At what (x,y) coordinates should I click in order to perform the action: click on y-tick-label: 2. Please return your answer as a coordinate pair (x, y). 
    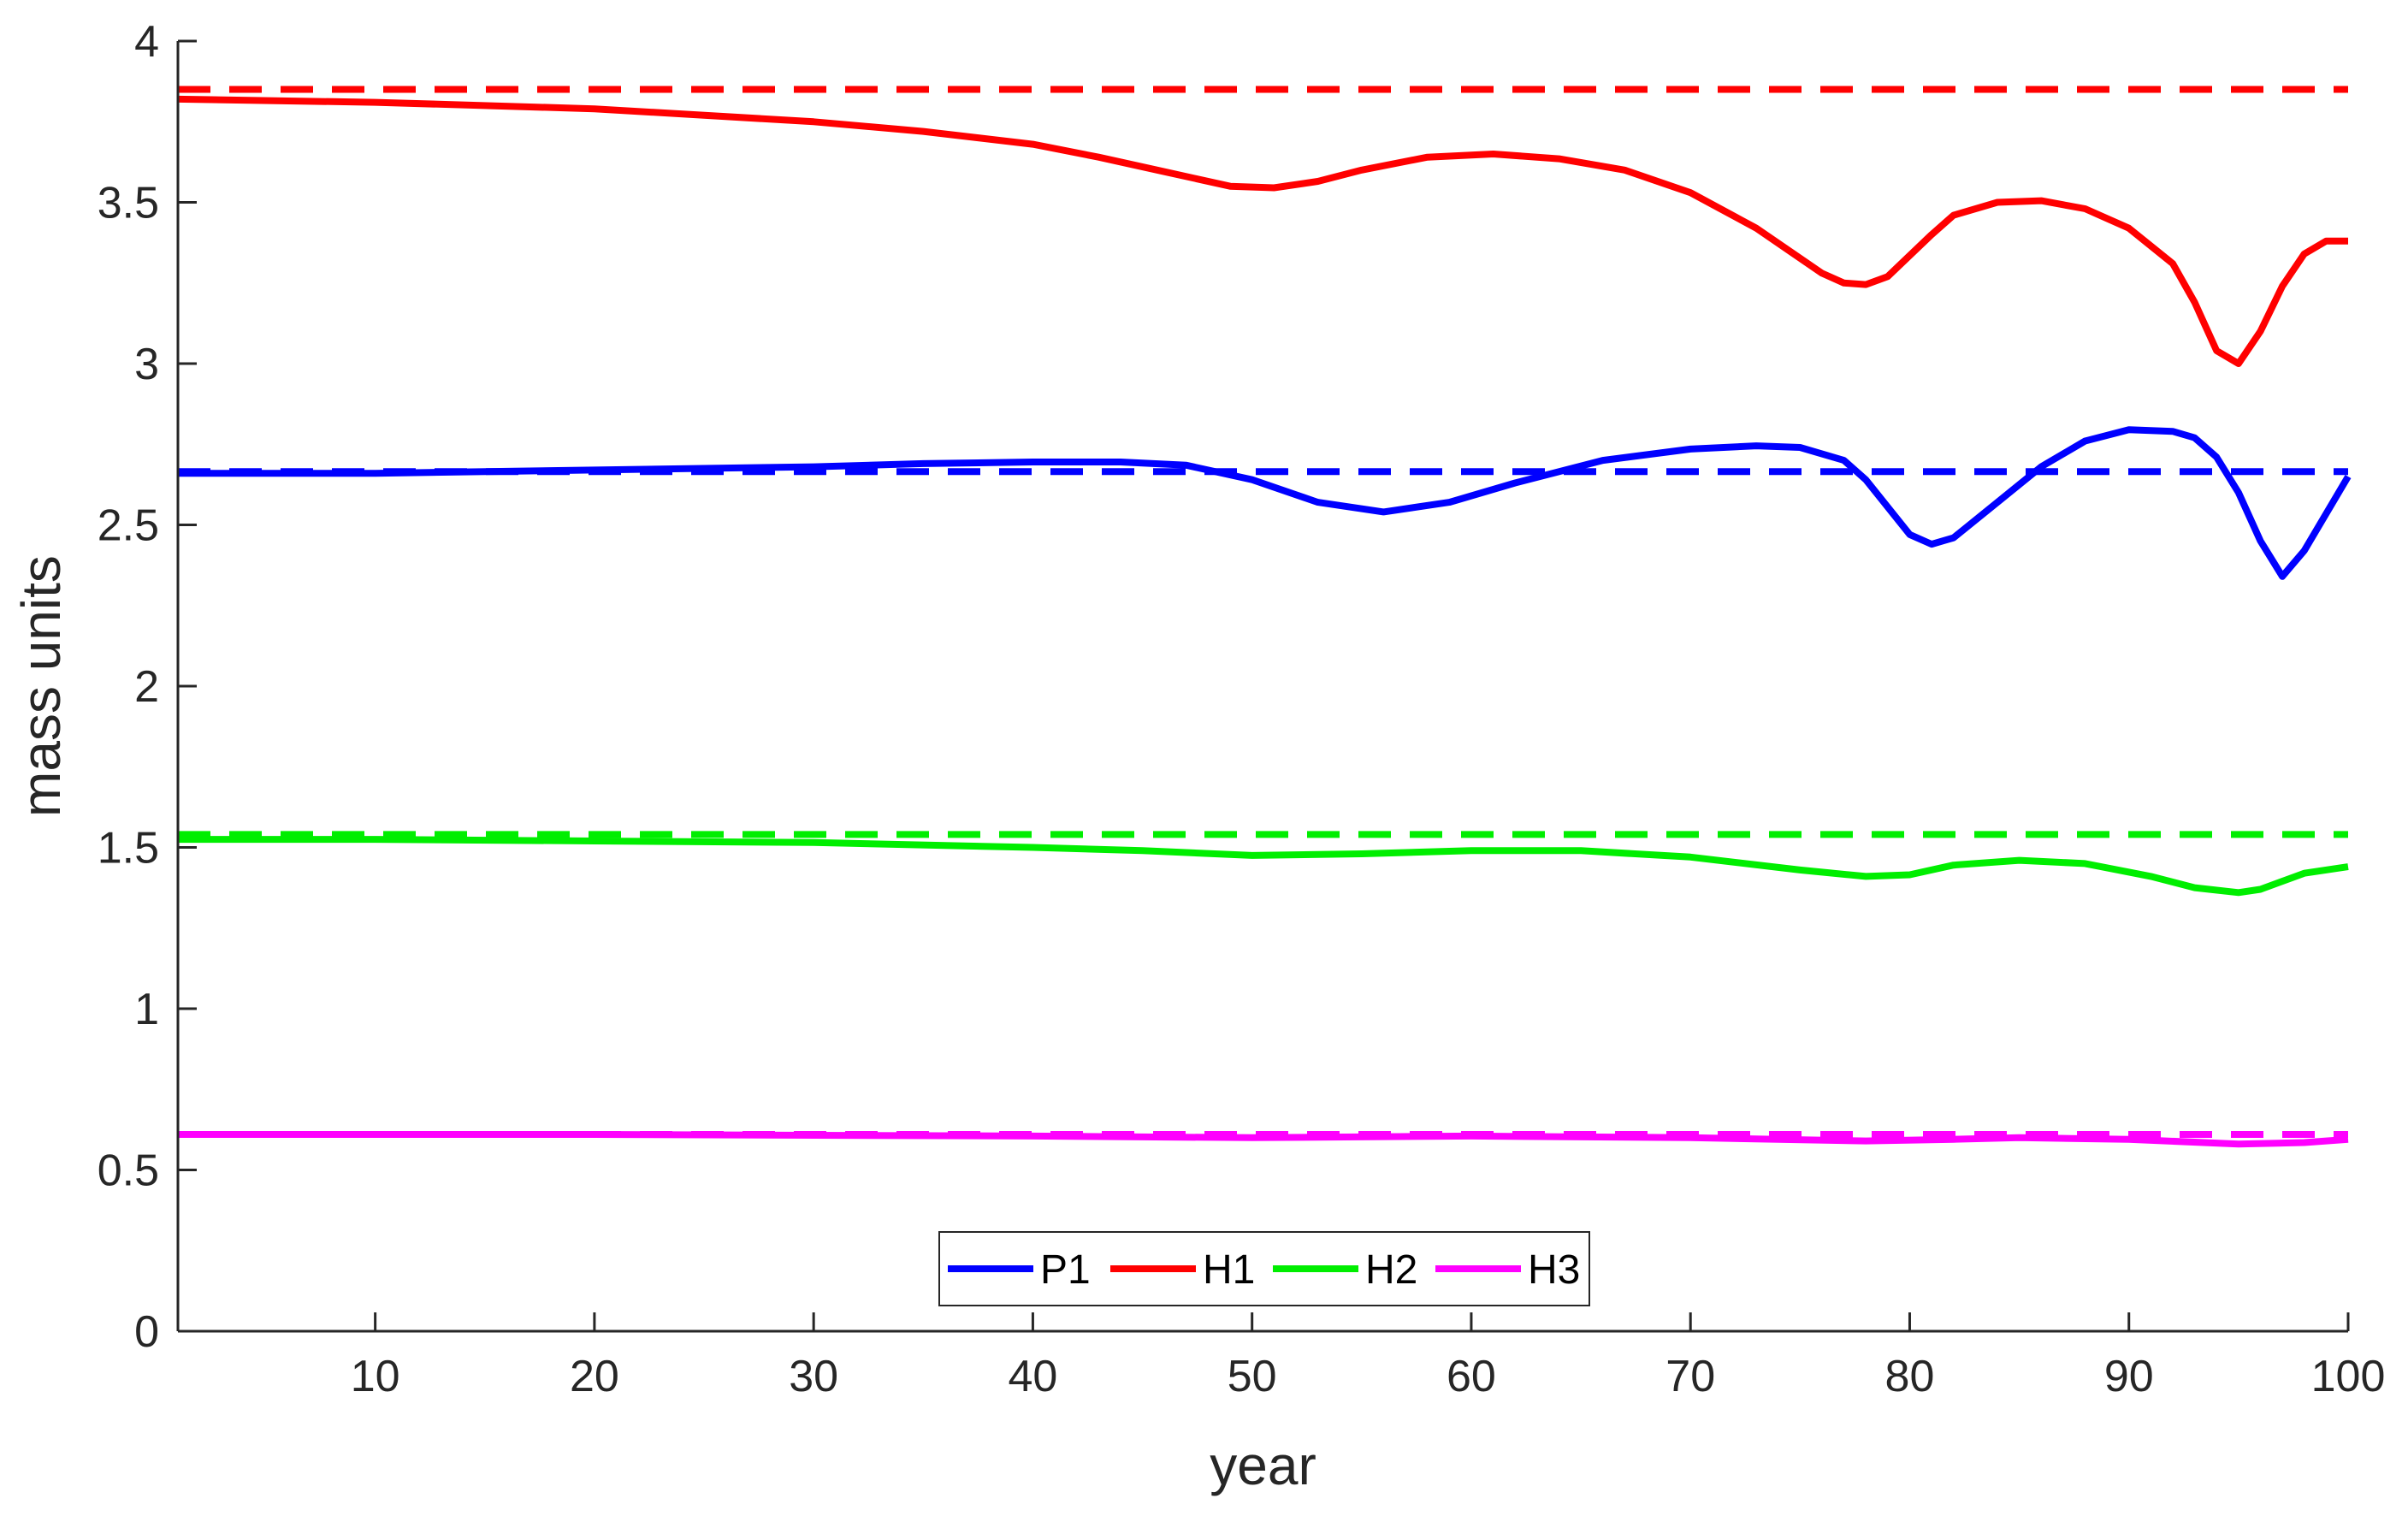
    Looking at the image, I should click on (146, 687).